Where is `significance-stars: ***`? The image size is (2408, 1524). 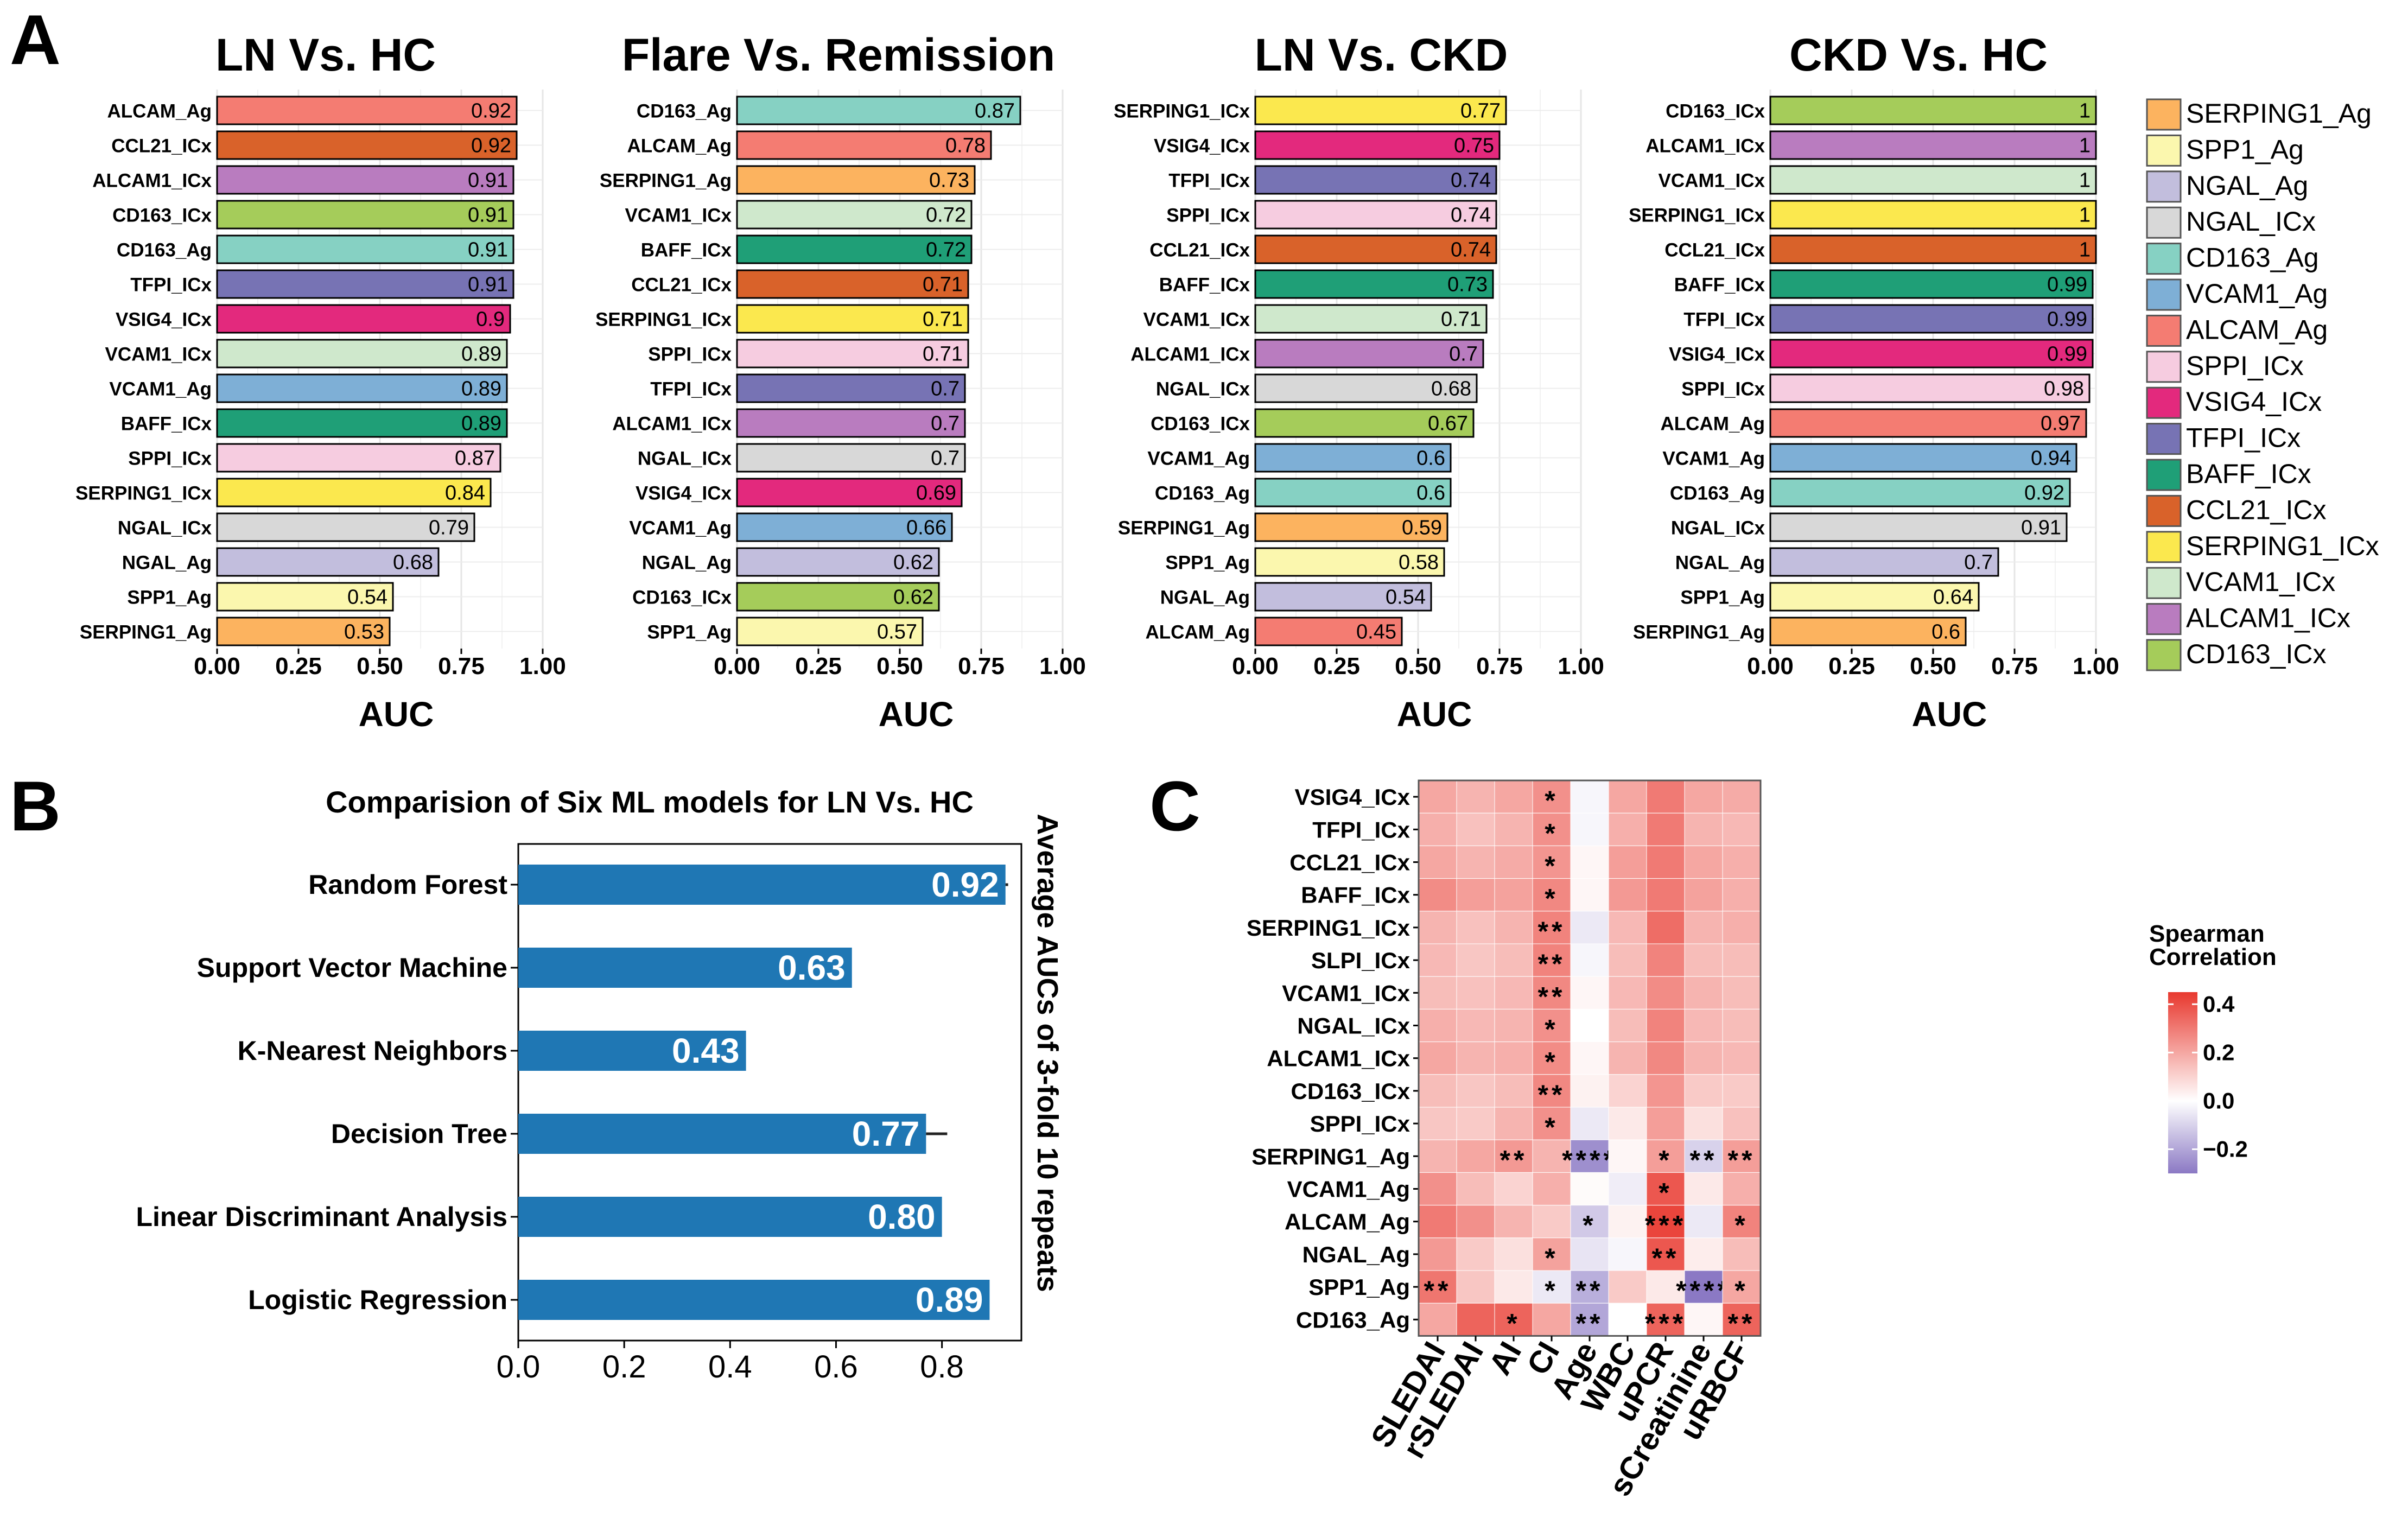
significance-stars: *** is located at coordinates (1665, 1323).